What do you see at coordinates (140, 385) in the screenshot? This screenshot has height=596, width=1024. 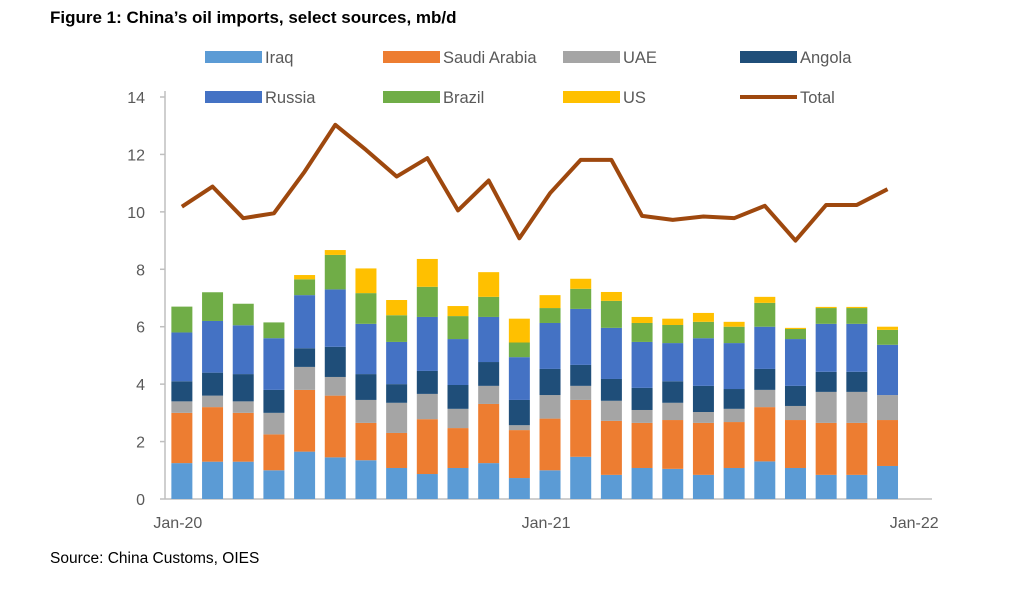 I see `y-tick-label: 4` at bounding box center [140, 385].